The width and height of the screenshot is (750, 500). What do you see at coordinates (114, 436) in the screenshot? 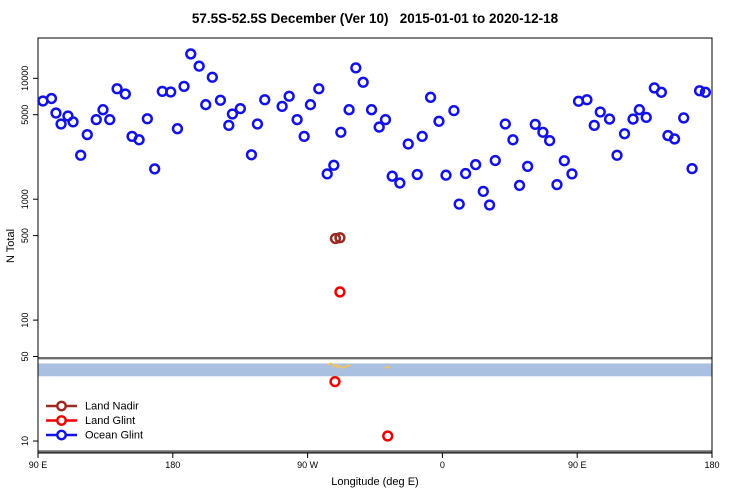
I see `legend-label-ocean-glint: Ocean Glint` at bounding box center [114, 436].